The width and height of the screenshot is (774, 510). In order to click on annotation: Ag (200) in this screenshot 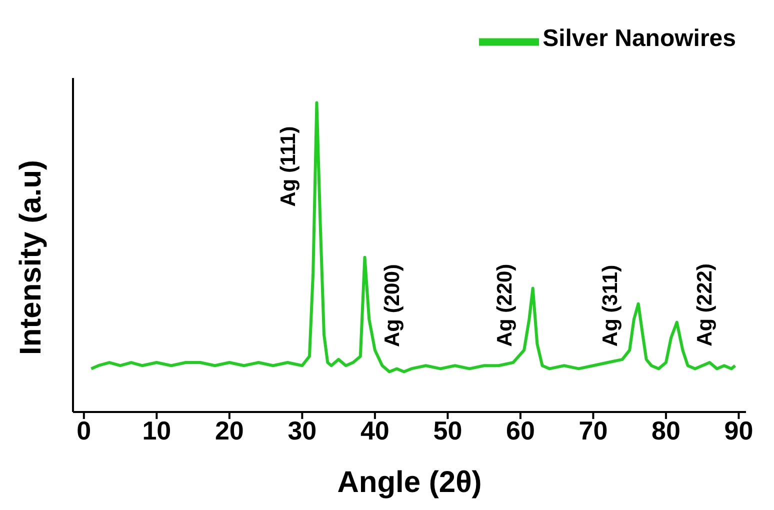, I will do `click(392, 305)`.